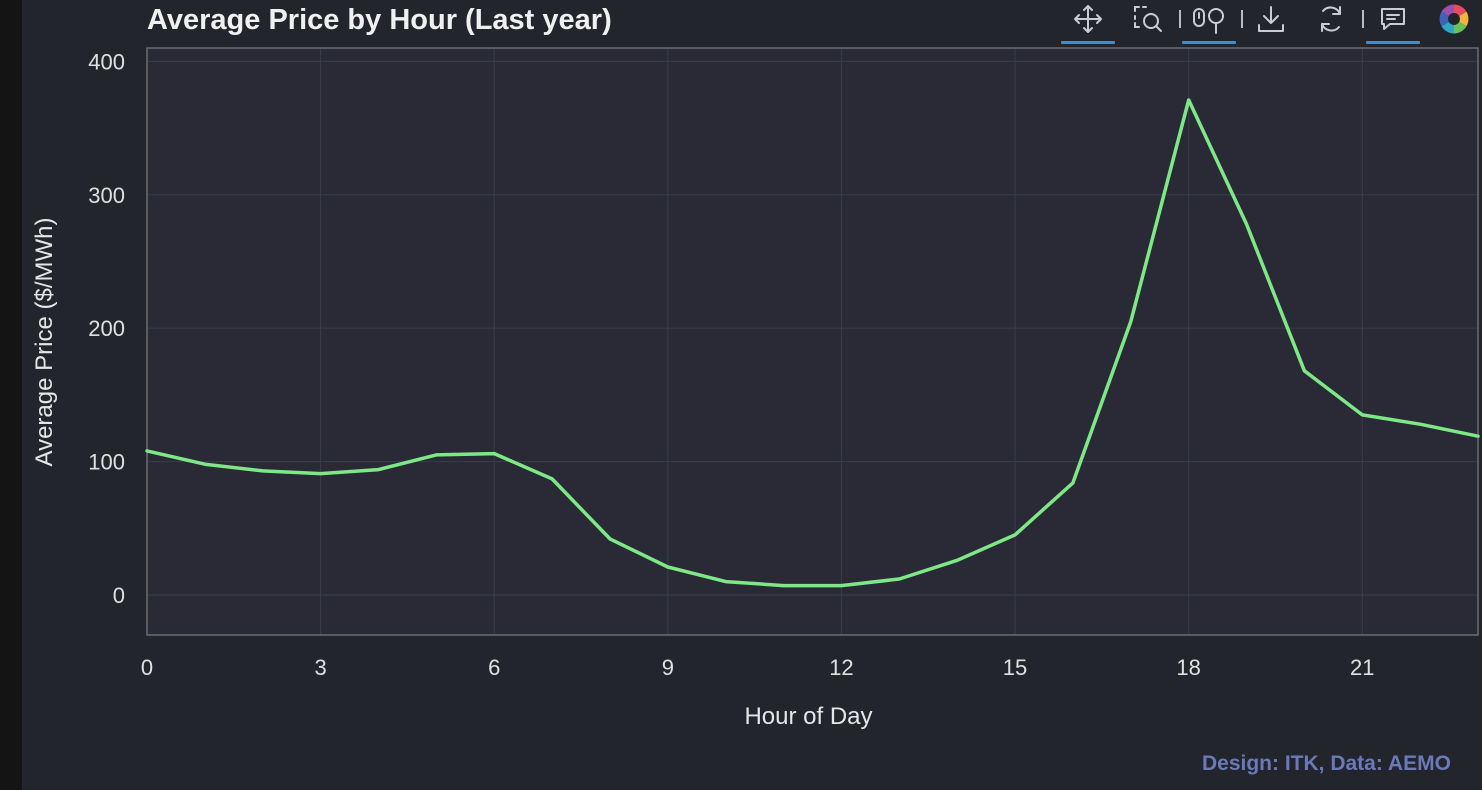 This screenshot has height=790, width=1482. What do you see at coordinates (1209, 23) in the screenshot?
I see `wheel-zoom-icon` at bounding box center [1209, 23].